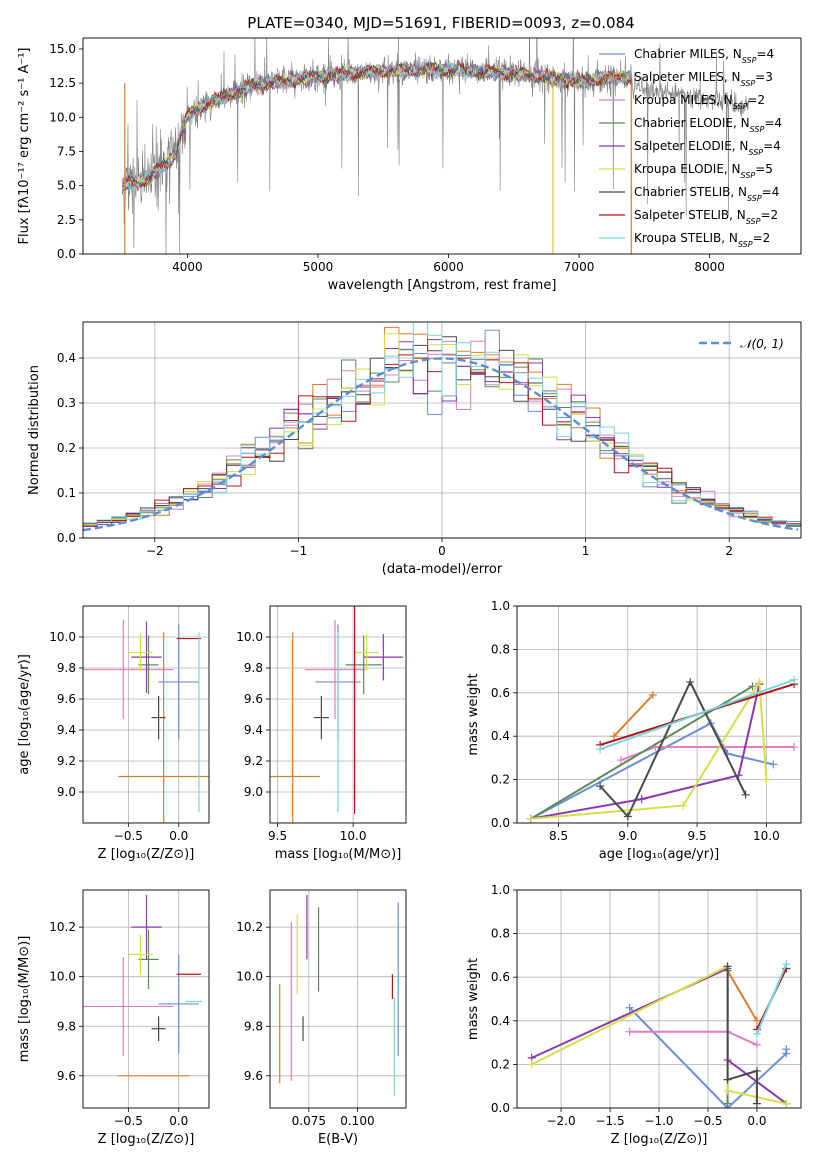 The height and width of the screenshot is (1170, 819). Describe the element at coordinates (658, 1121) in the screenshot. I see `x-tick-label: −1.0` at that location.